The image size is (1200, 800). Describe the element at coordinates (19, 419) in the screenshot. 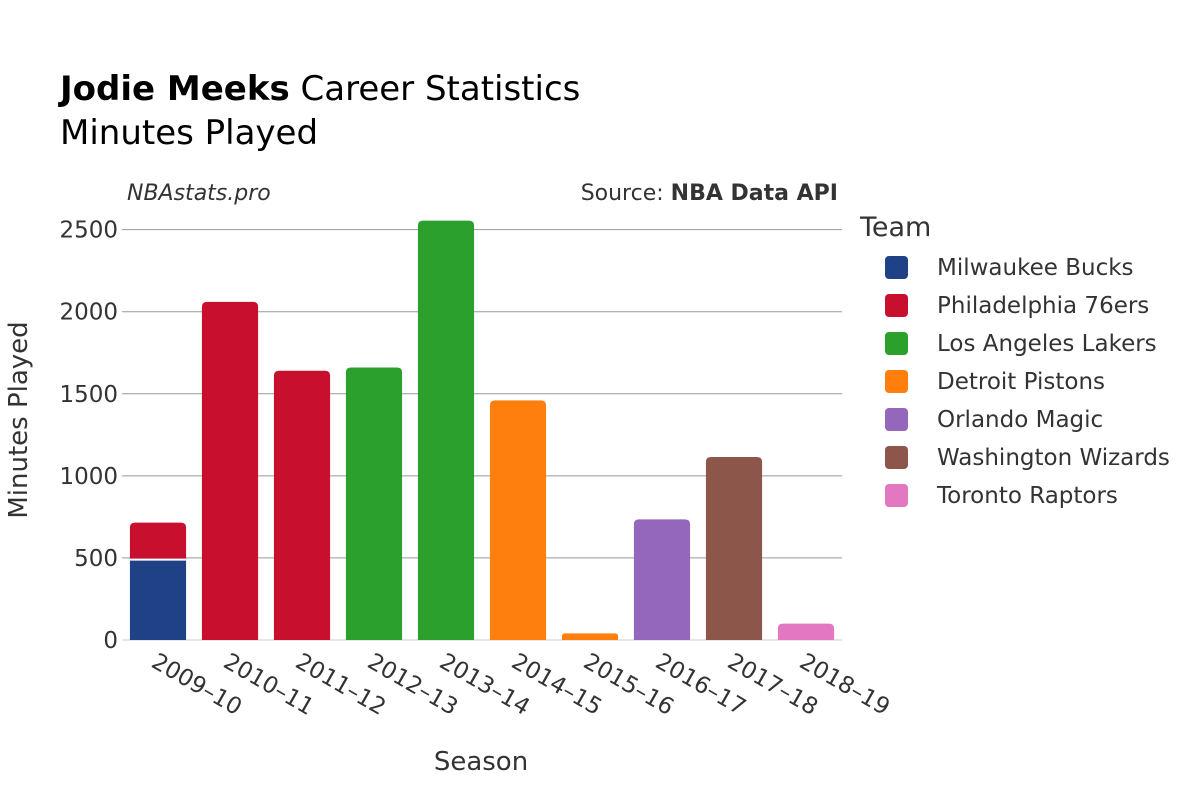

I see `y-axis-title: Minutes Played` at that location.